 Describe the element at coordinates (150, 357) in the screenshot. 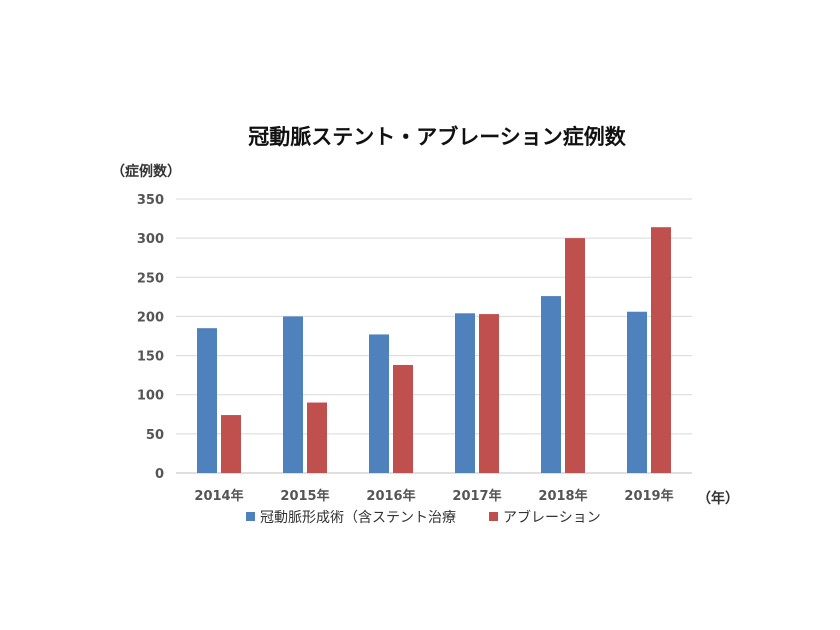

I see `y-tick-label: 150` at that location.